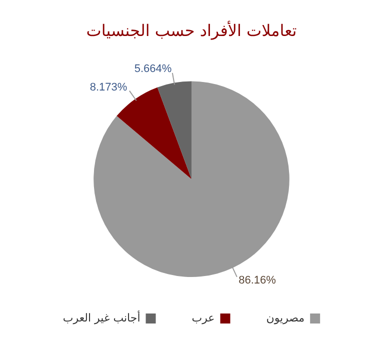  Describe the element at coordinates (203, 317) in the screenshot. I see `legend-label: عرب` at that location.